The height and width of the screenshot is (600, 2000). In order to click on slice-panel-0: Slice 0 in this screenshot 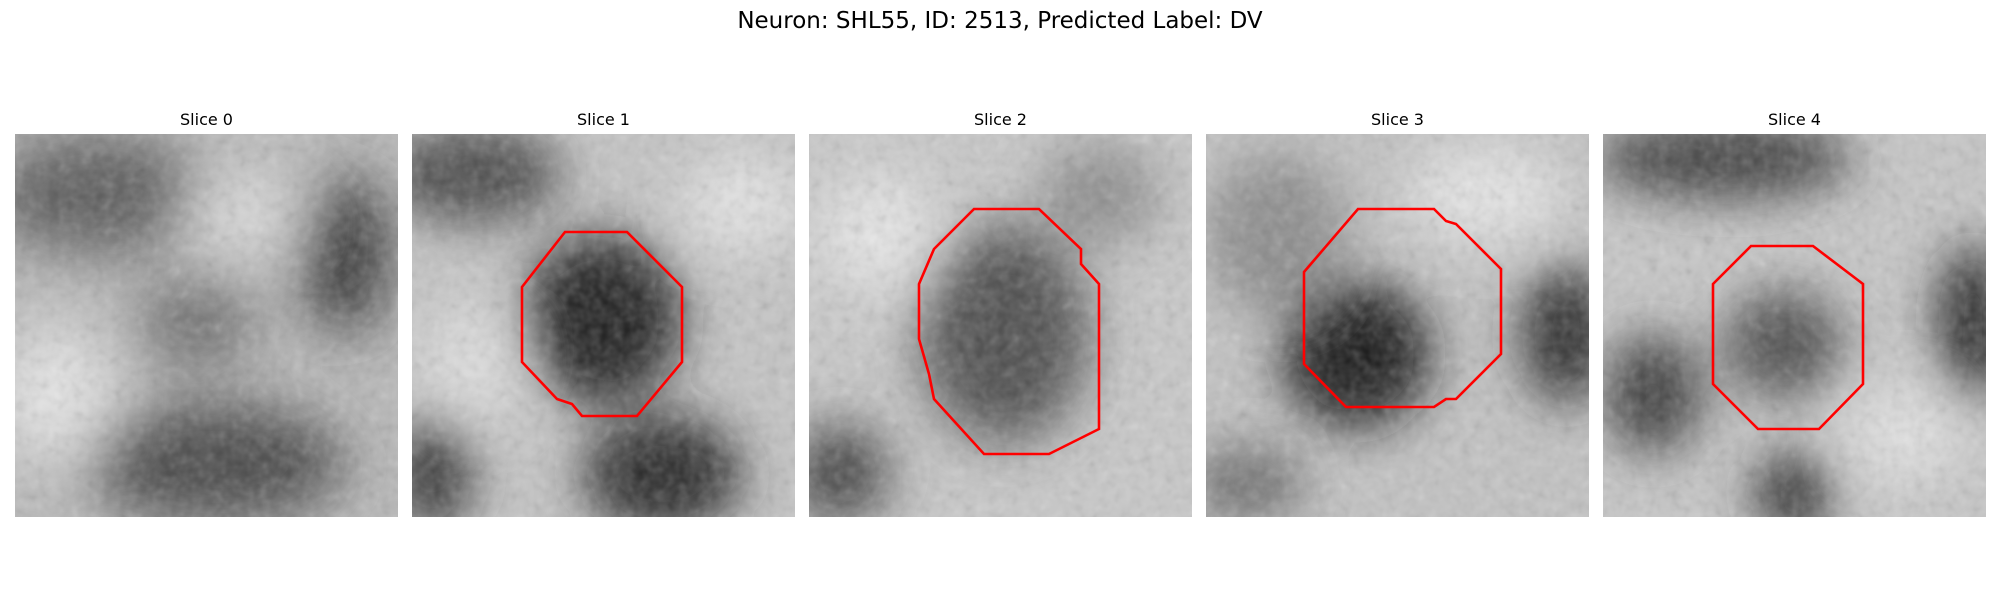, I will do `click(206, 312)`.